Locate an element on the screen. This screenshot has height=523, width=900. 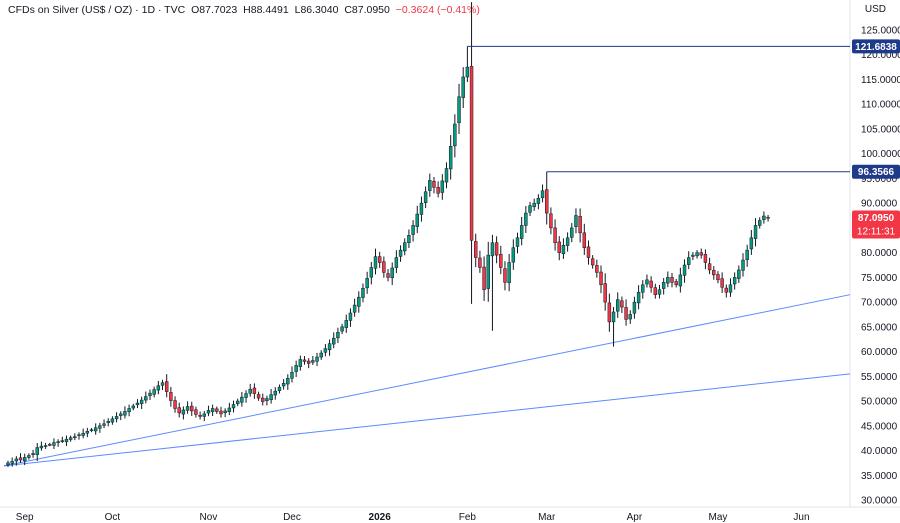
currency-label: USD is located at coordinates (875, 9).